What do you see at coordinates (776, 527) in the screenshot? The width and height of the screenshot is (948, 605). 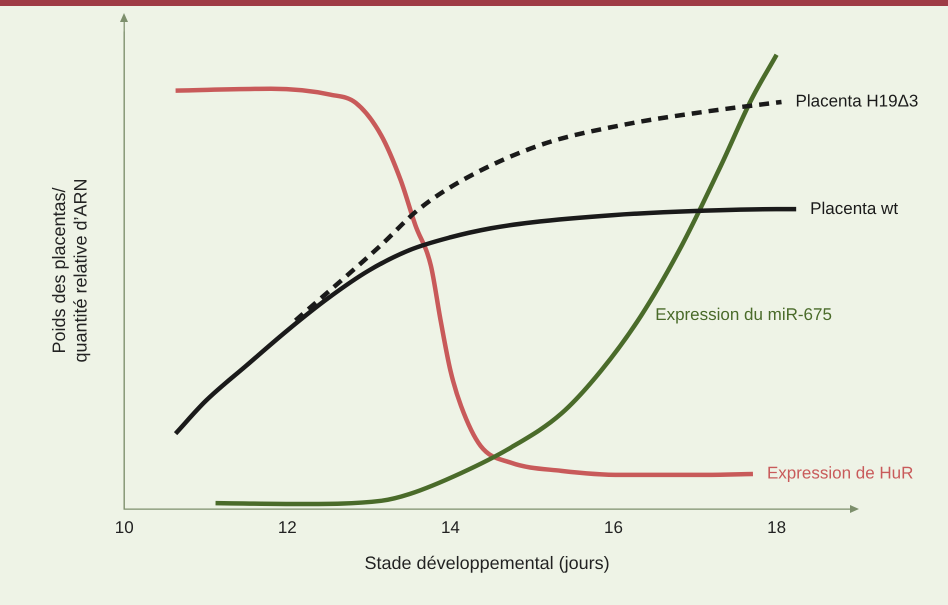 I see `x-tick-label: 18` at bounding box center [776, 527].